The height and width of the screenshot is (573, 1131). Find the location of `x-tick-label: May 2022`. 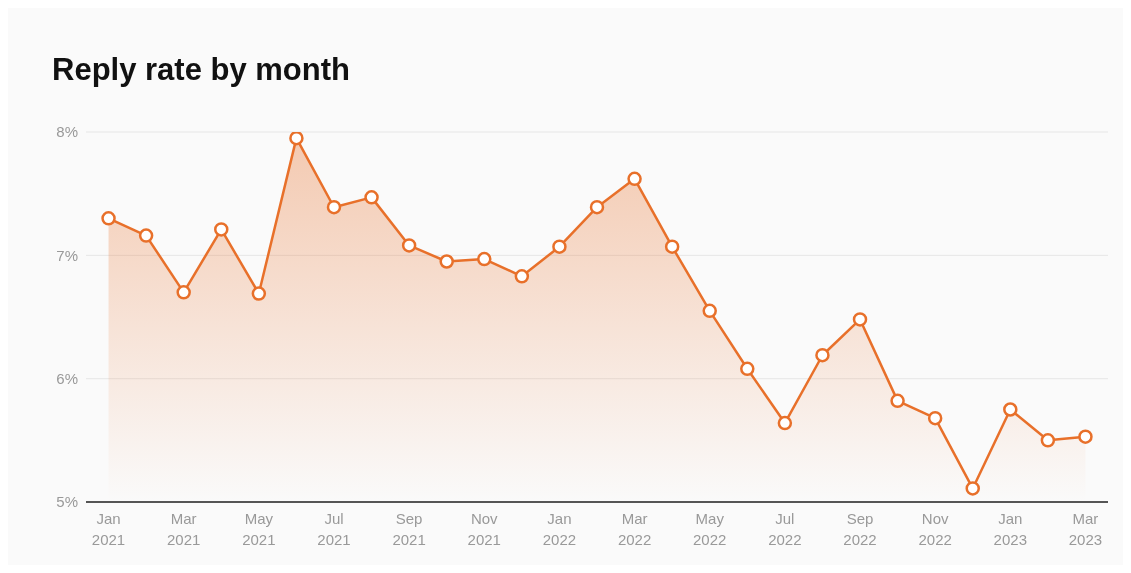

x-tick-label: May 2022 is located at coordinates (710, 529).